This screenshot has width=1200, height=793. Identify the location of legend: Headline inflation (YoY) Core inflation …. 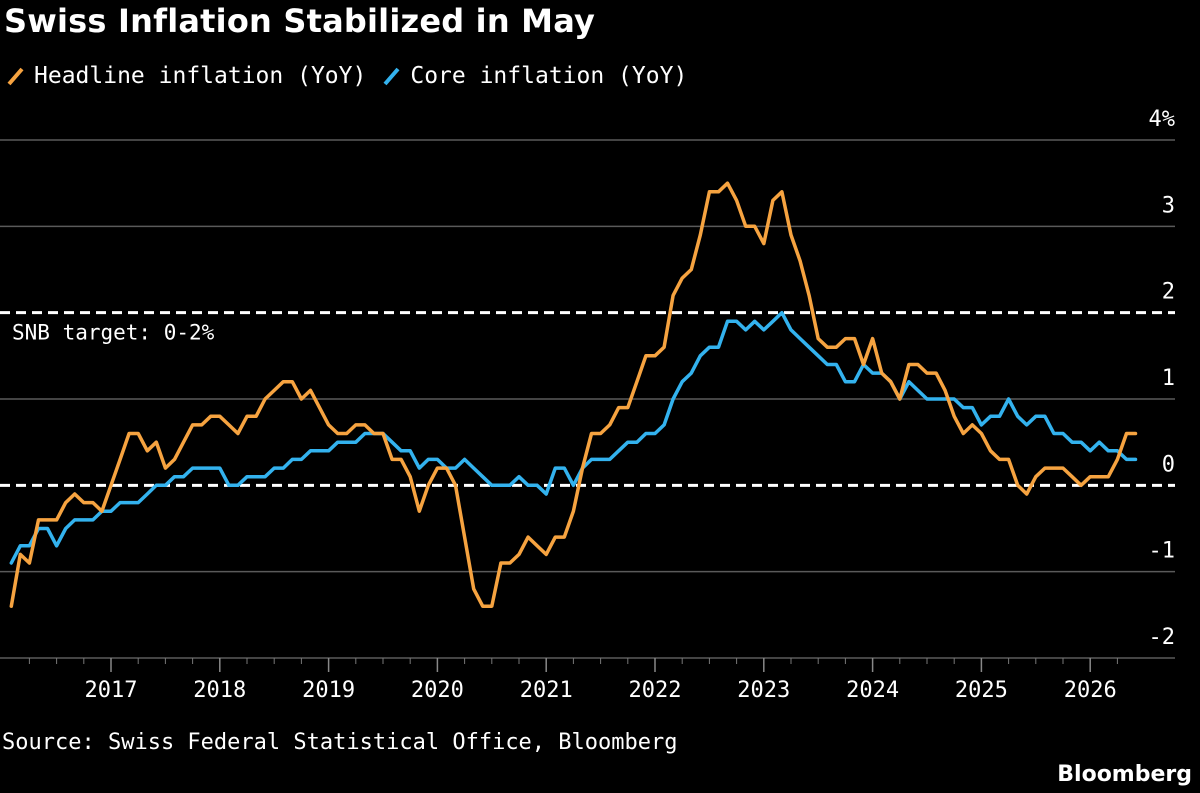
(354, 76).